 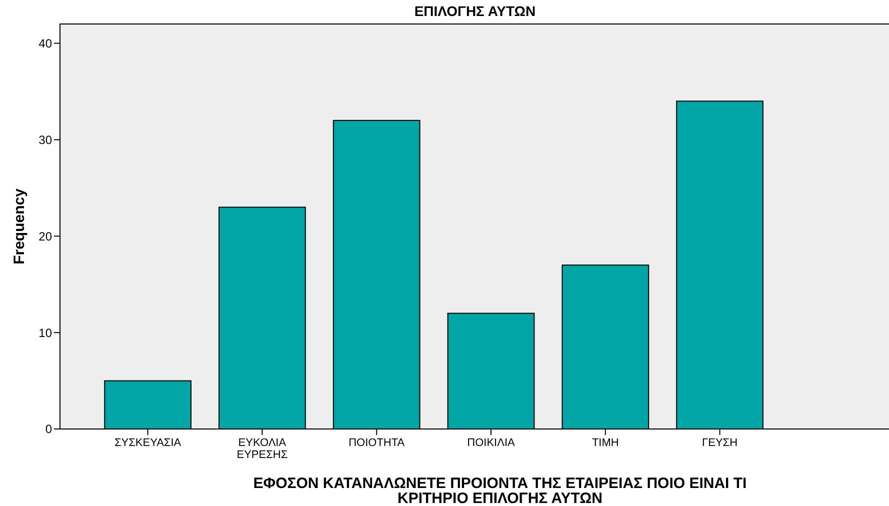 What do you see at coordinates (45, 333) in the screenshot?
I see `y-tick-label: 10` at bounding box center [45, 333].